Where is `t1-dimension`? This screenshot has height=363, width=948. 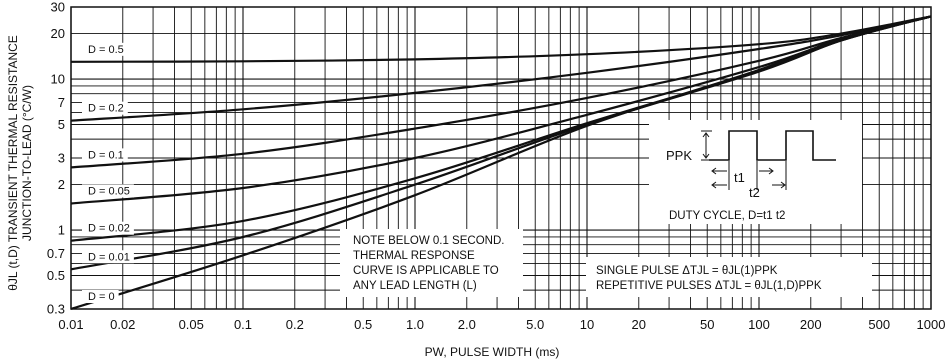 t1-dimension is located at coordinates (742, 175).